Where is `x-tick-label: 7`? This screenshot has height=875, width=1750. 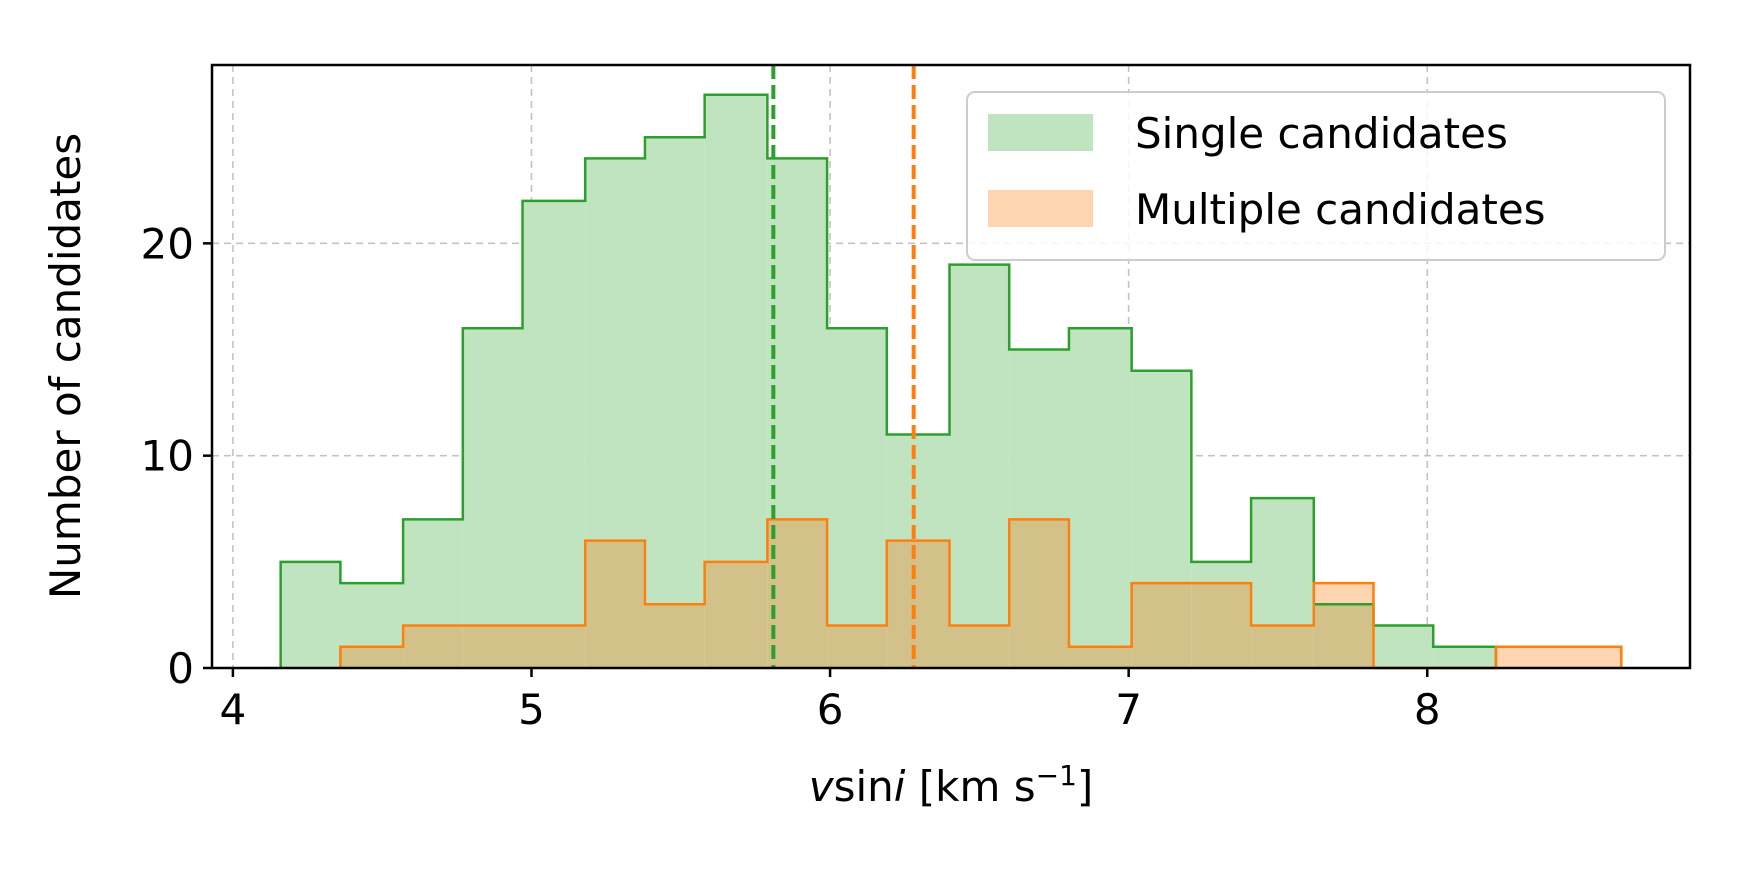 x-tick-label: 7 is located at coordinates (1128, 709).